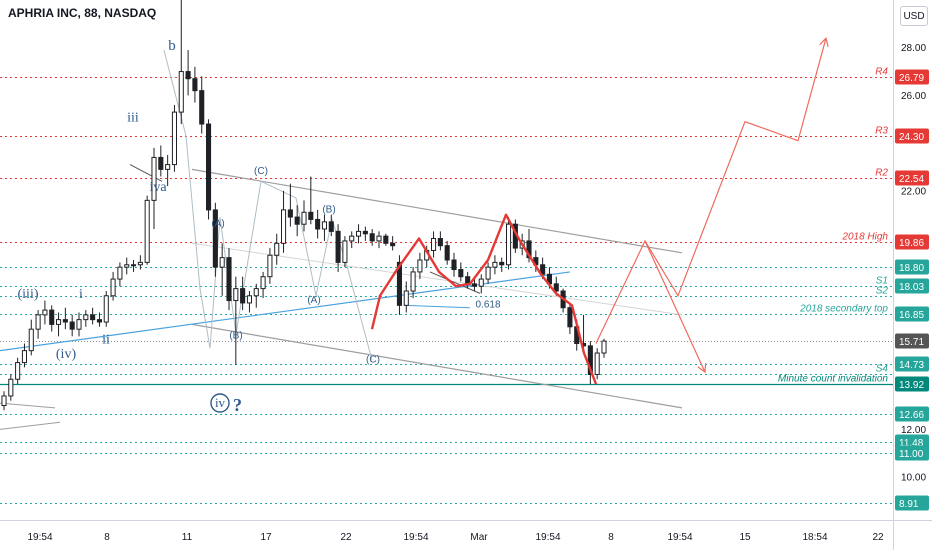  What do you see at coordinates (81, 294) in the screenshot?
I see `wave-label-4: i` at bounding box center [81, 294].